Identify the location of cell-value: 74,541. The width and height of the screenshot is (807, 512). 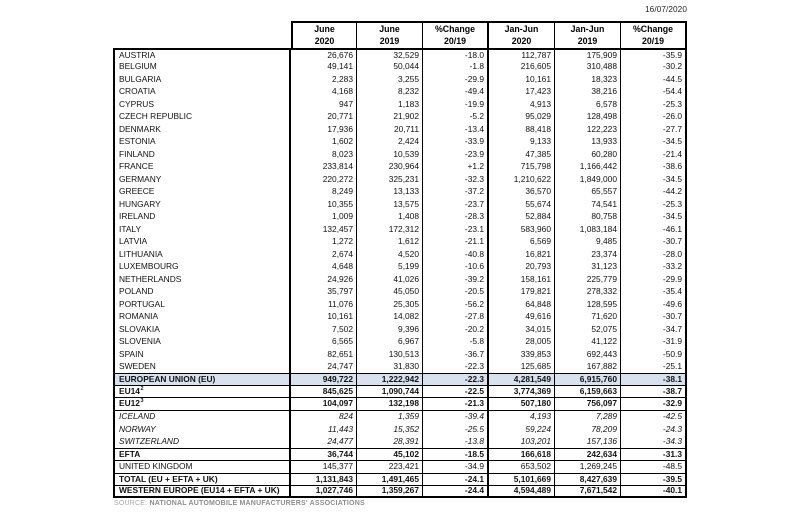
(588, 204).